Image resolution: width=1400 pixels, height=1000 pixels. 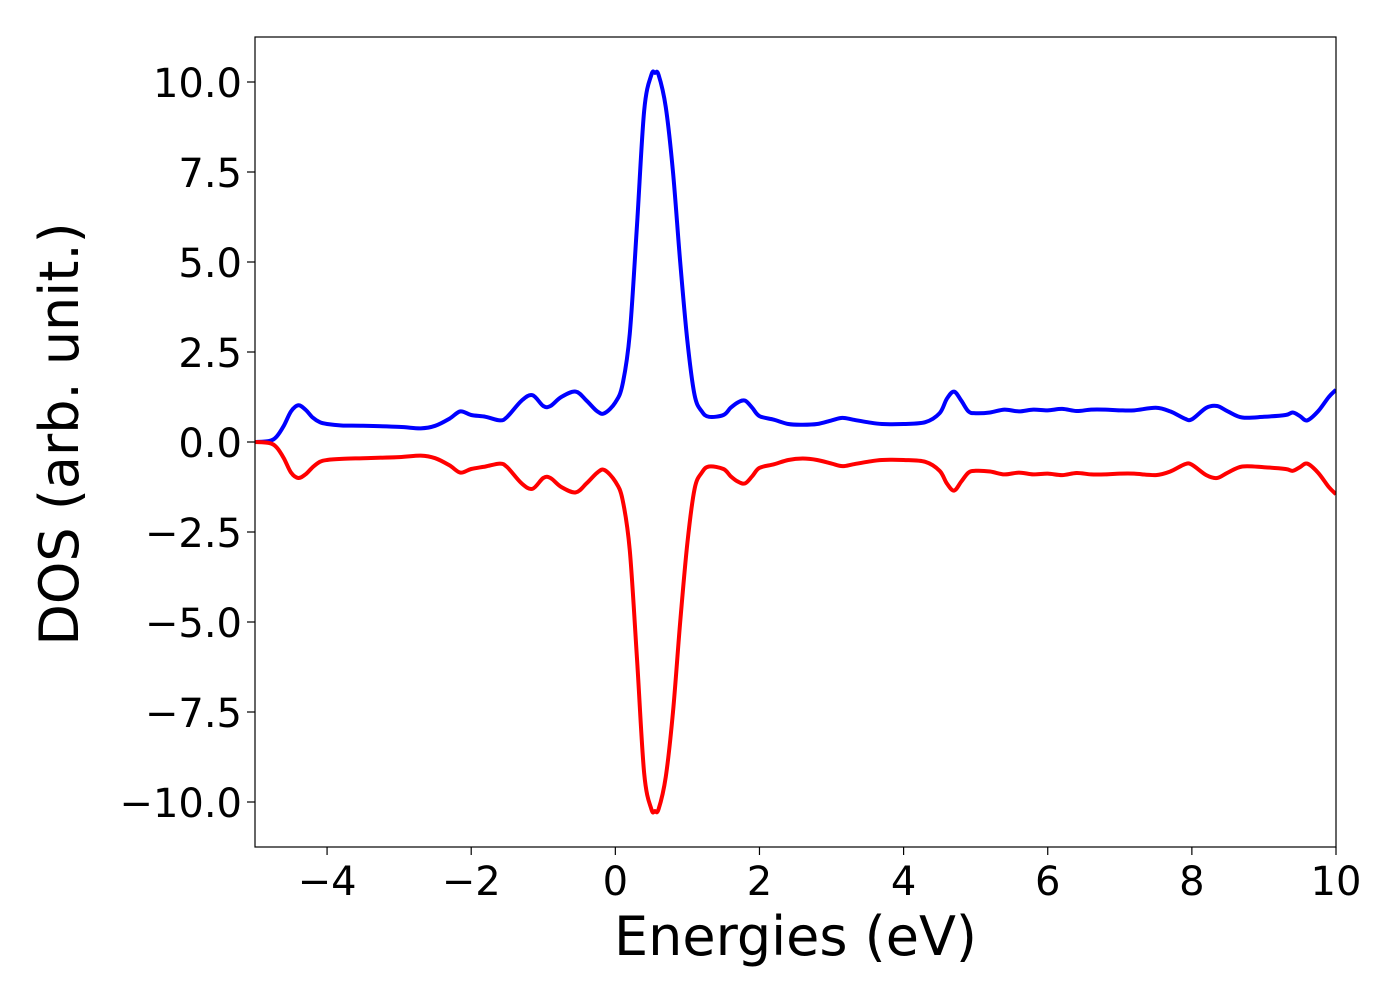 I want to click on y-tick-label: −10.0, so click(x=180, y=804).